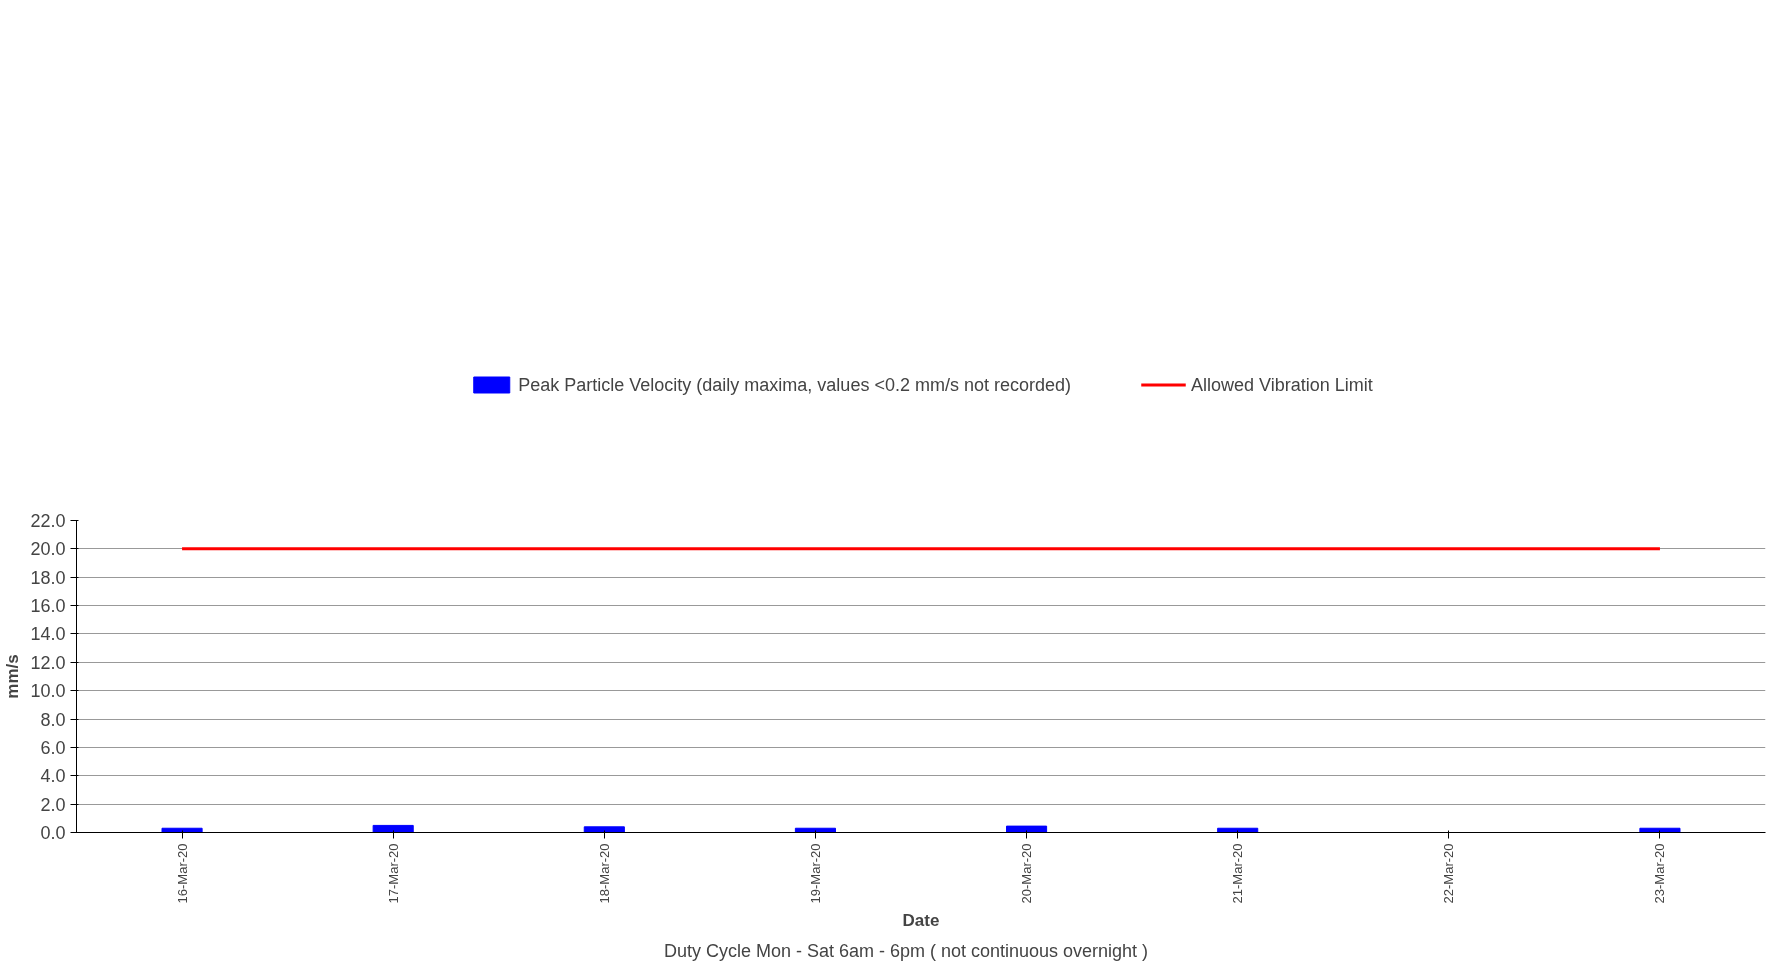 Image resolution: width=1785 pixels, height=979 pixels. I want to click on y-axis-title: mm/s, so click(13, 676).